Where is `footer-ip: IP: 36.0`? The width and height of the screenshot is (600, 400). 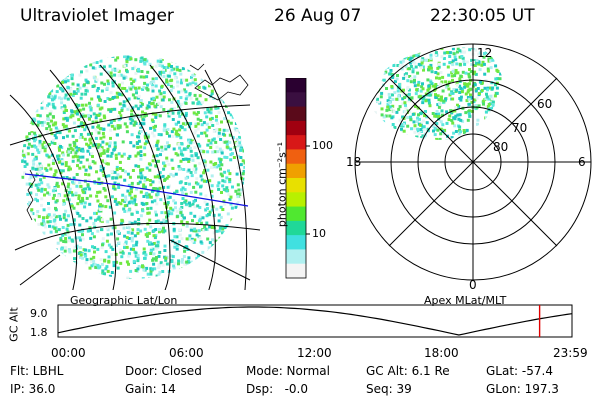
footer-ip: IP: 36.0 is located at coordinates (33, 389).